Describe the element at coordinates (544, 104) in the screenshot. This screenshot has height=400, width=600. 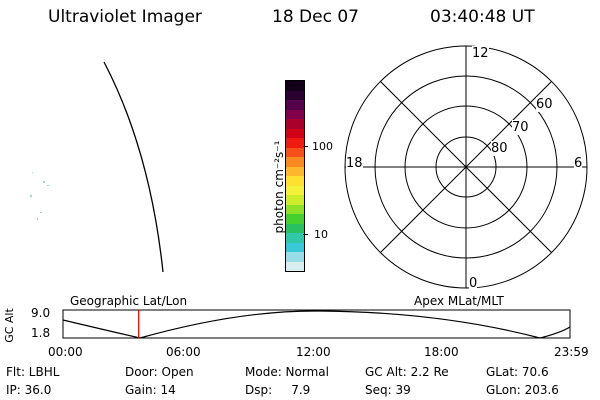
I see `mlat-label-60: 60` at that location.